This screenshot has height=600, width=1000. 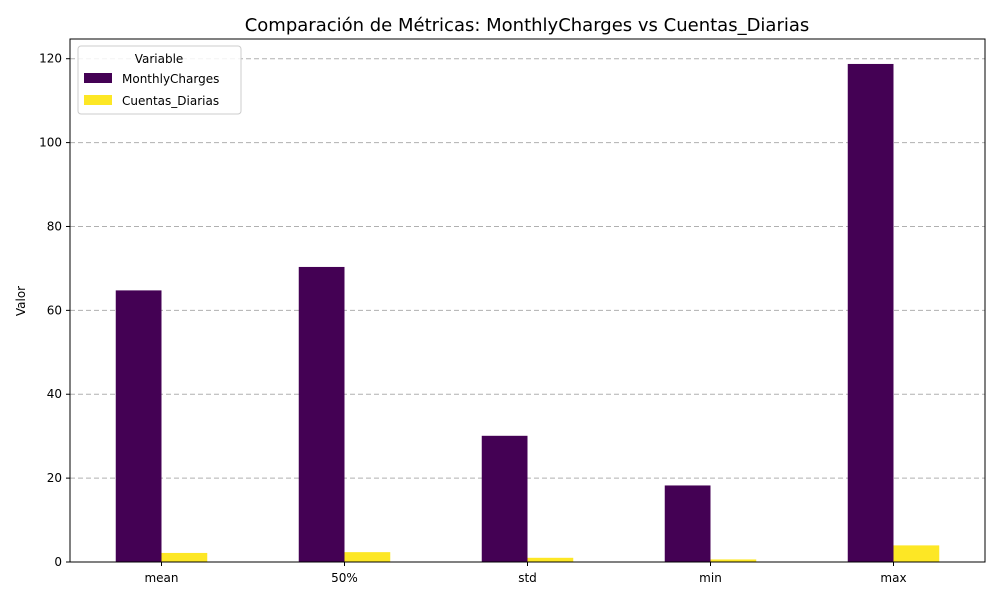 I want to click on legend-title: Variable, so click(x=159, y=59).